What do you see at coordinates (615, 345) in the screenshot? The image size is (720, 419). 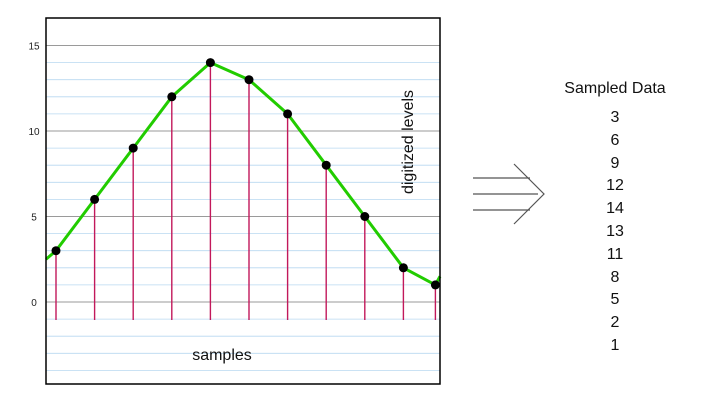 I see `sampled-data-value: 1` at bounding box center [615, 345].